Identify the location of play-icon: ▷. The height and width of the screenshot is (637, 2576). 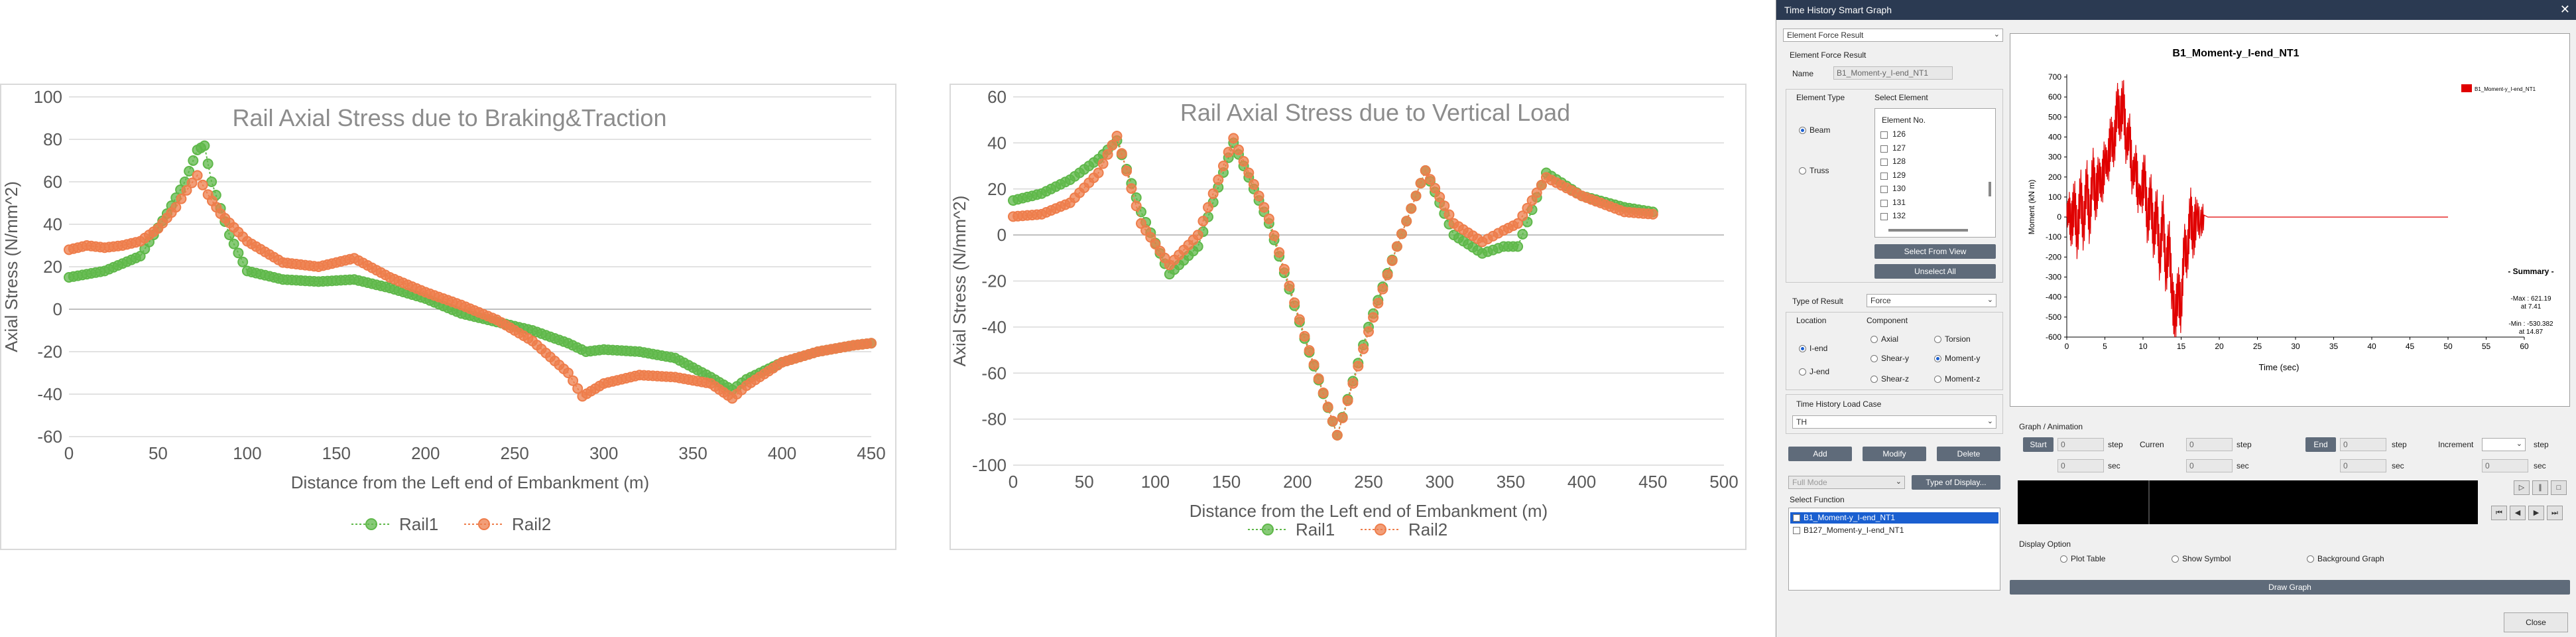
(2522, 488).